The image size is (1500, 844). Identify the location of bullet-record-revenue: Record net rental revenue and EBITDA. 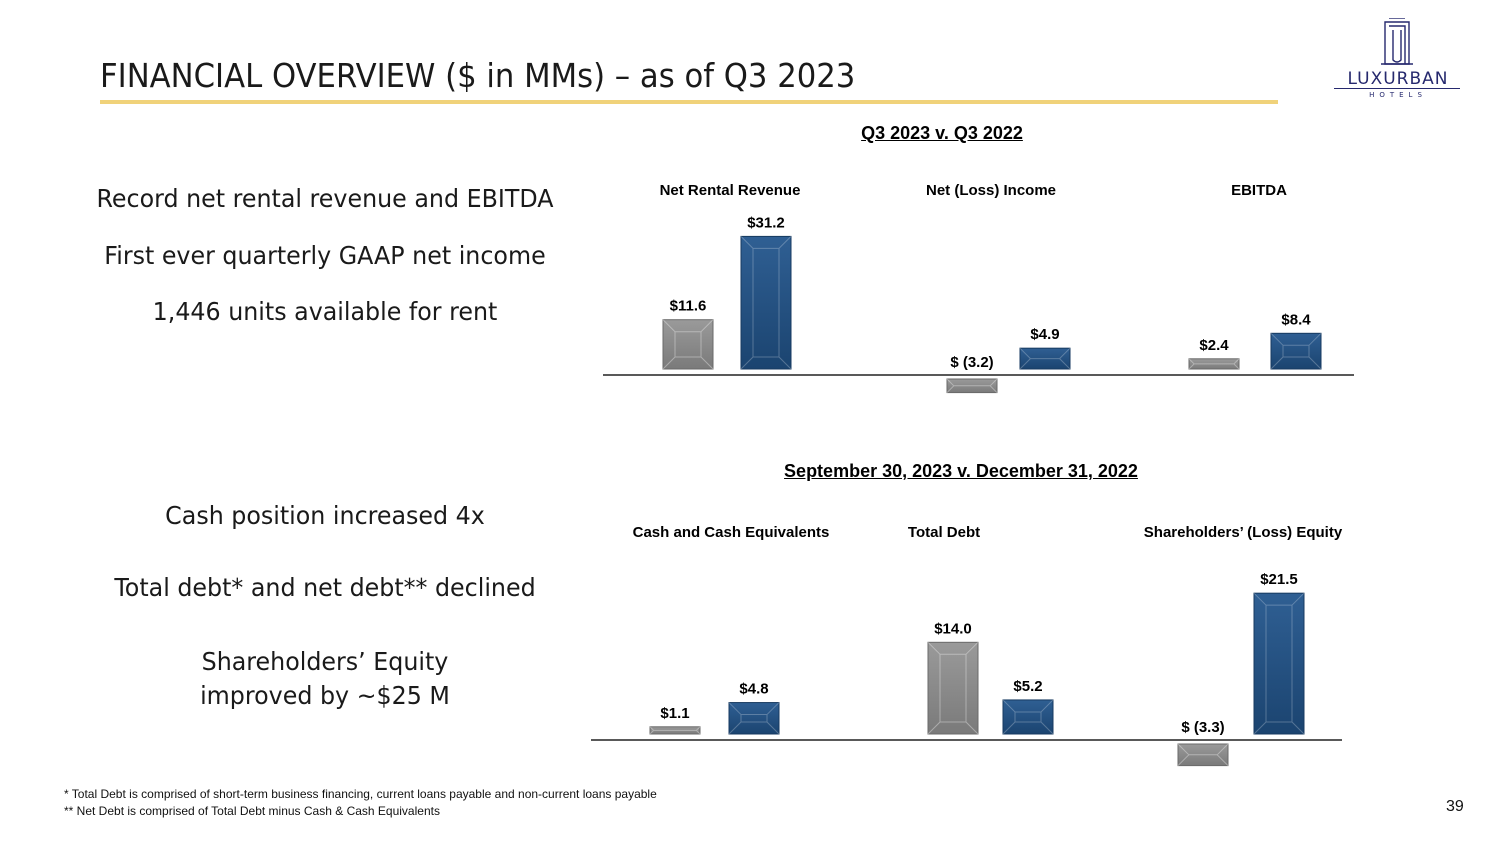
(325, 198).